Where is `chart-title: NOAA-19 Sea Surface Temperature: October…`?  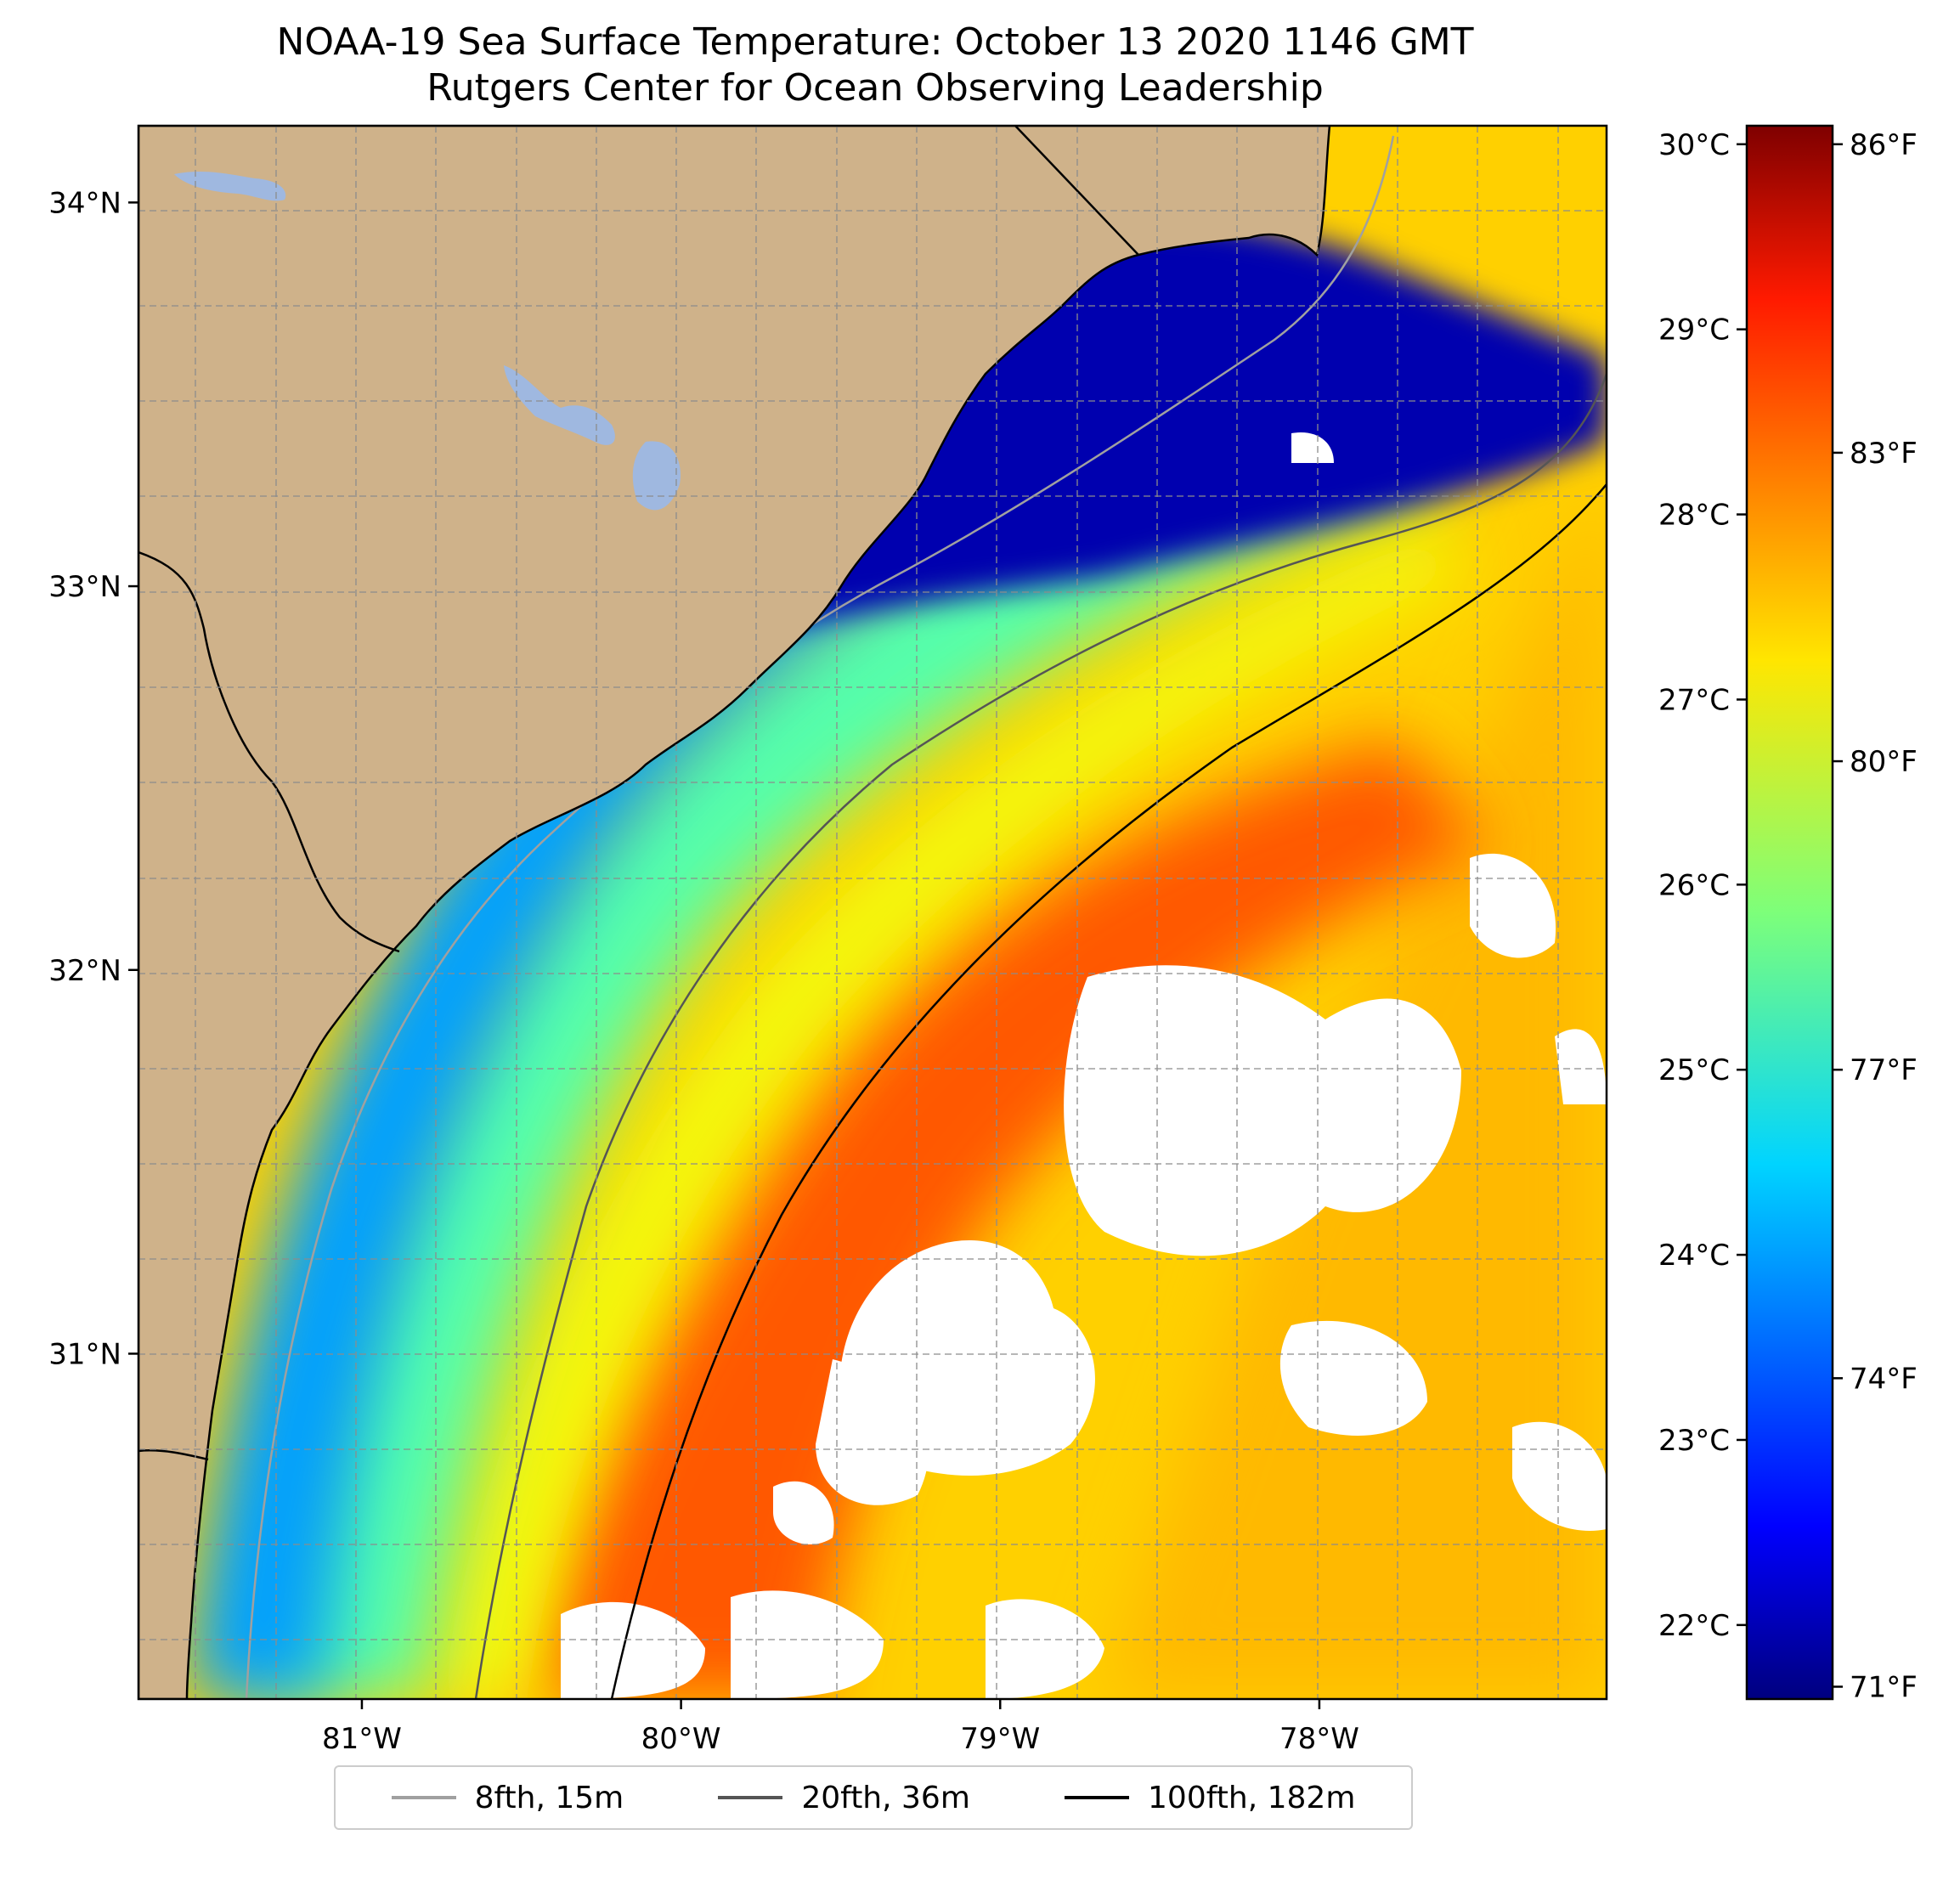
chart-title: NOAA-19 Sea Surface Temperature: October… is located at coordinates (875, 42).